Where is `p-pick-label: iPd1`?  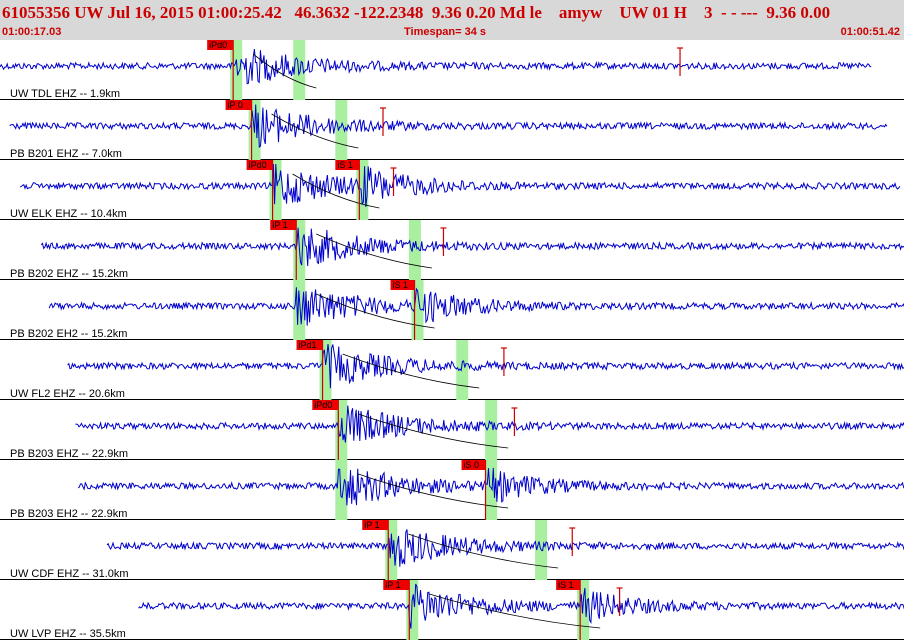
p-pick-label: iPd1 is located at coordinates (308, 345).